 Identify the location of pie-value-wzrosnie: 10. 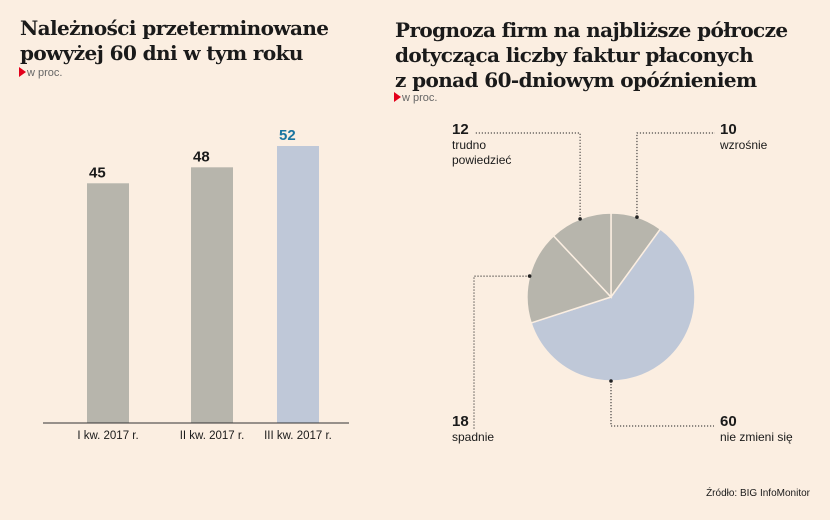
(728, 129).